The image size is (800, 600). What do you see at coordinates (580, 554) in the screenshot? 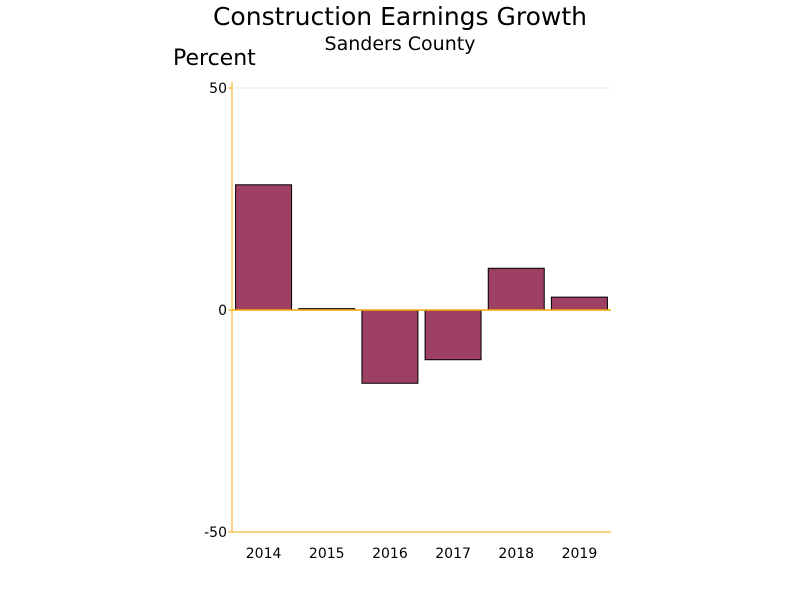
I see `x-tick-label-2019: 2019` at bounding box center [580, 554].